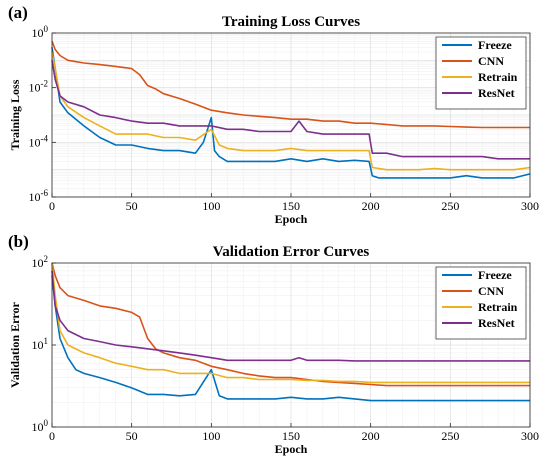 This screenshot has width=550, height=463. Describe the element at coordinates (39, 141) in the screenshot. I see `y-tick-label: 10⁻⁴` at that location.